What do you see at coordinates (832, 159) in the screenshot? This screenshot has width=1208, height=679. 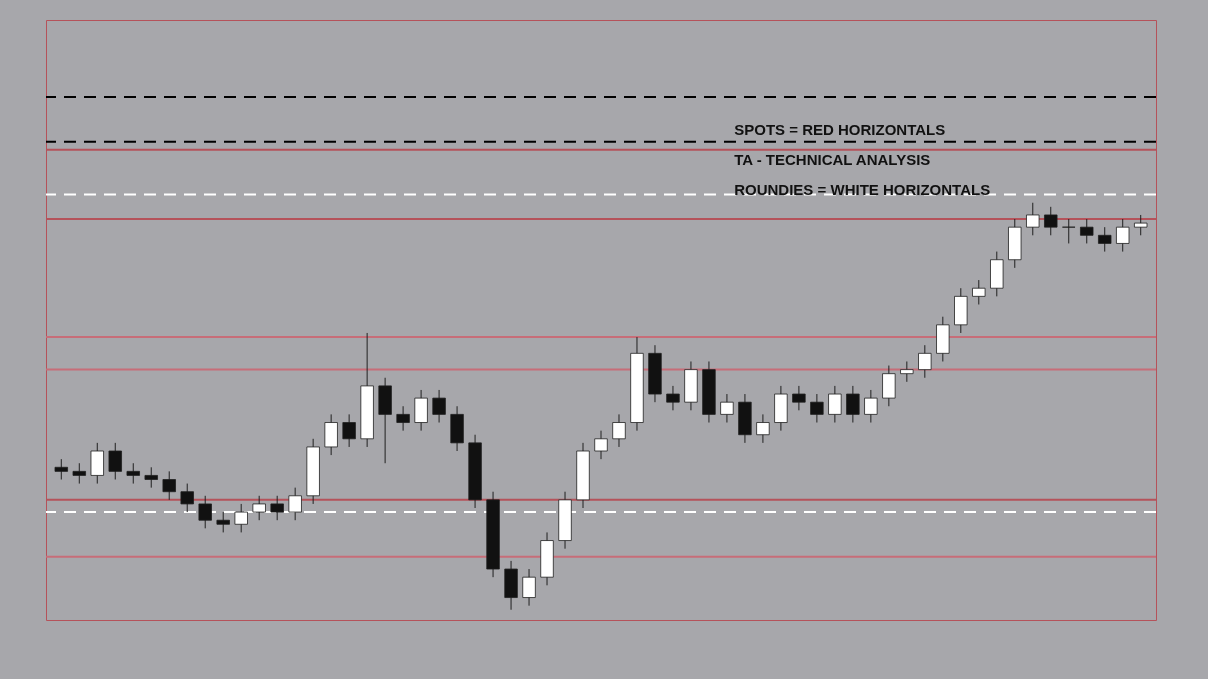 I see `text: TA - TECHNICAL ANALYSIS` at bounding box center [832, 159].